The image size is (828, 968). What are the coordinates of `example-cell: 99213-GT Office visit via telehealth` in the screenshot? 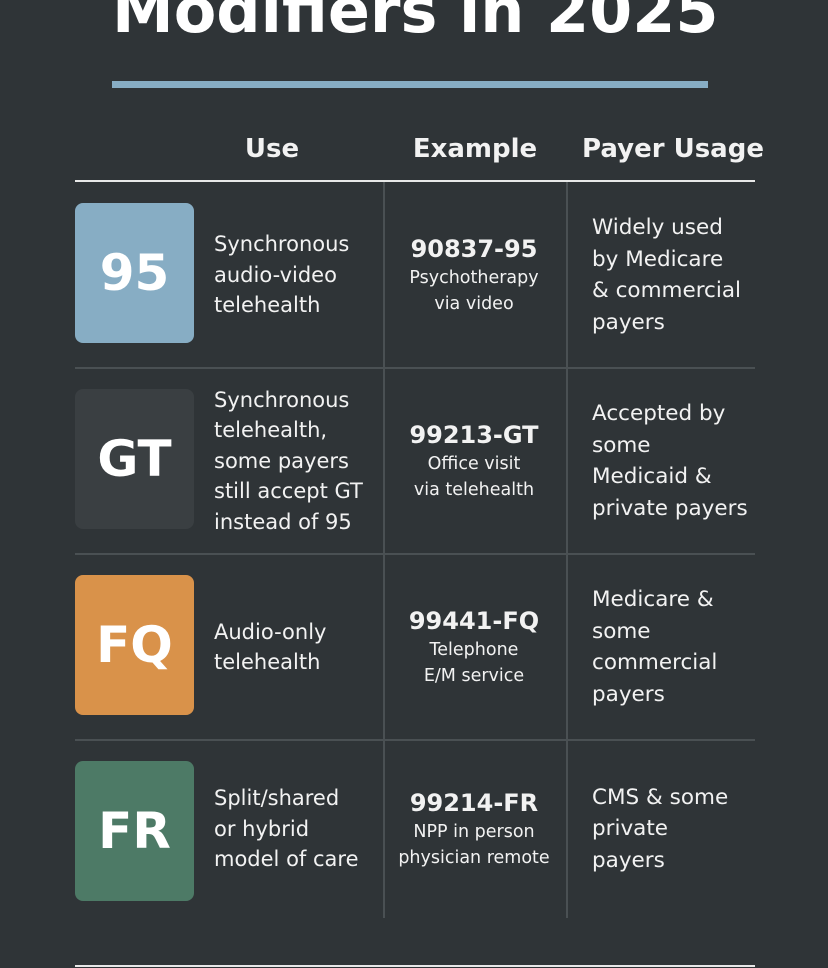 It's located at (474, 461).